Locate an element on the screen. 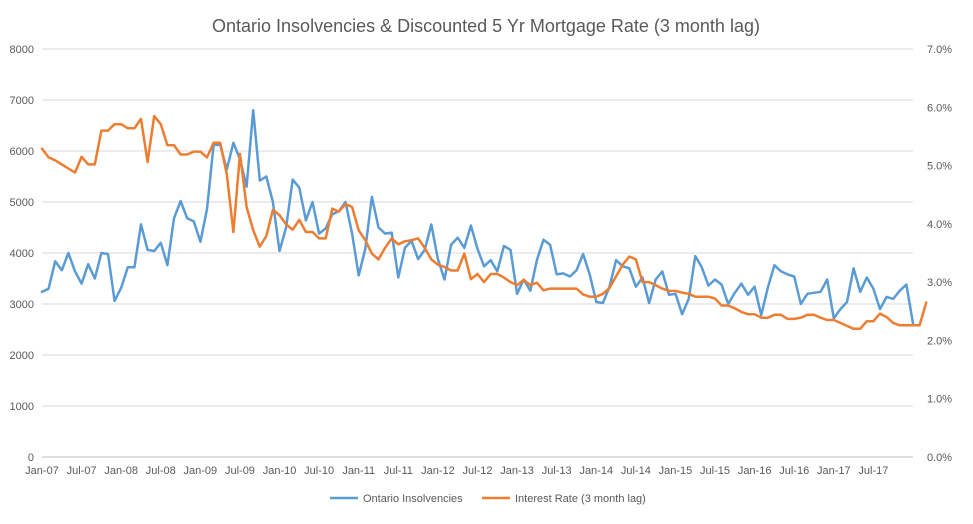  y-right-tick-label: 3.0% is located at coordinates (939, 283).